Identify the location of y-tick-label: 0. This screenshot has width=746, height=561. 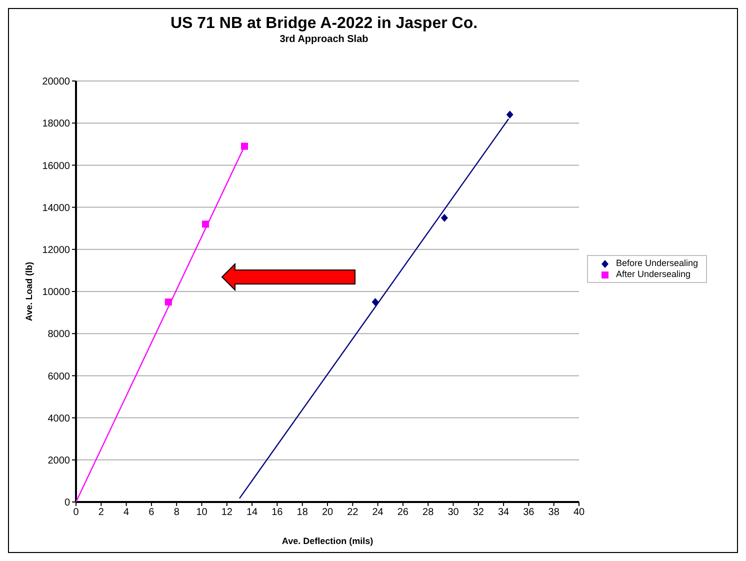
(67, 503).